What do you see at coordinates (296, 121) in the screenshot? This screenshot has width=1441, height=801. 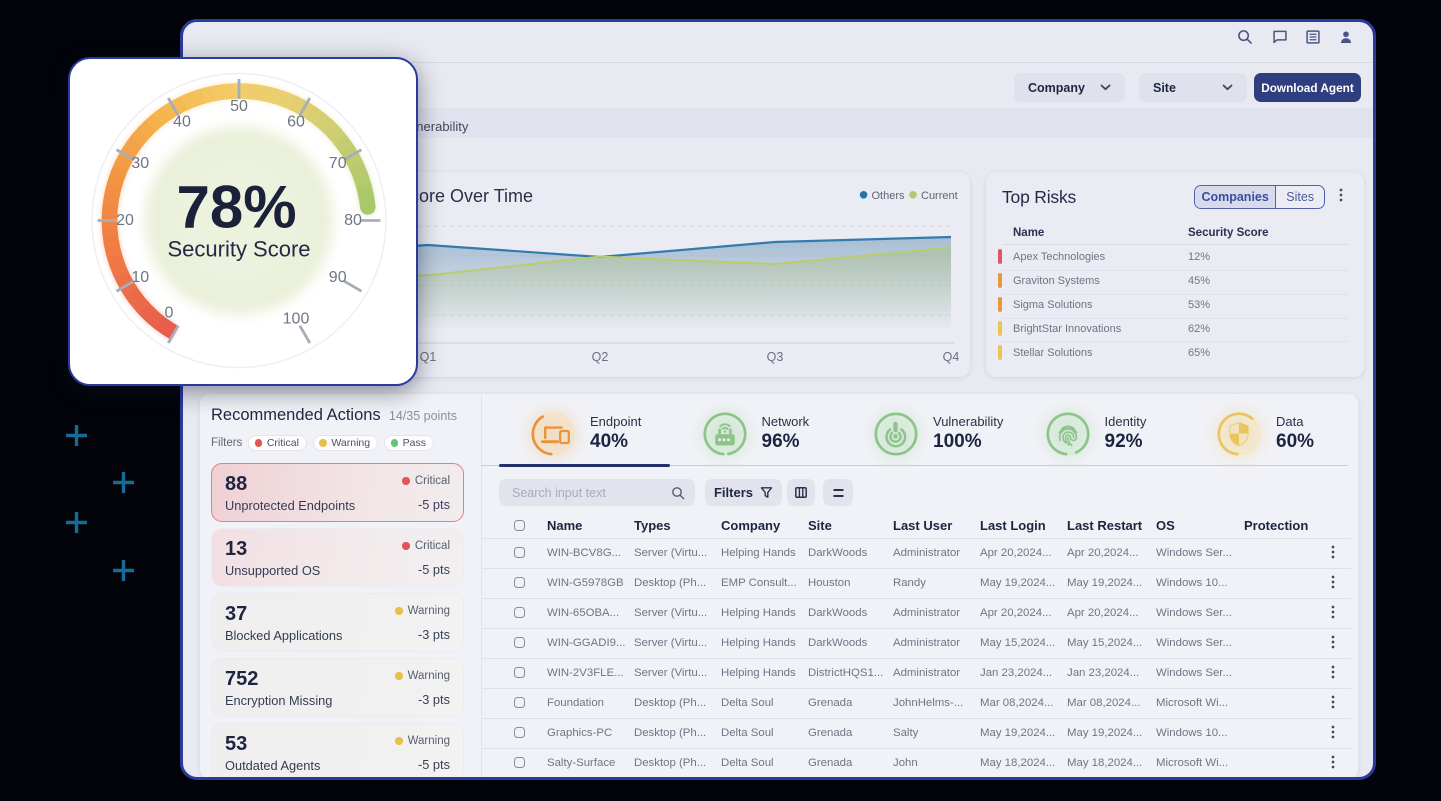 I see `svg-text: 60` at bounding box center [296, 121].